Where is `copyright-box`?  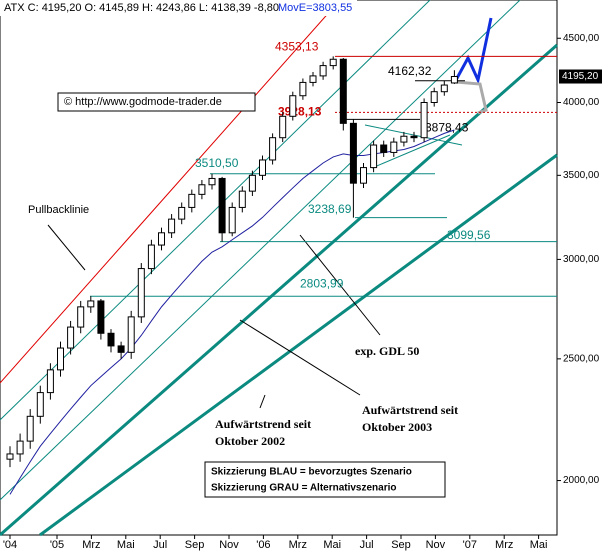
copyright-box is located at coordinates (156, 102).